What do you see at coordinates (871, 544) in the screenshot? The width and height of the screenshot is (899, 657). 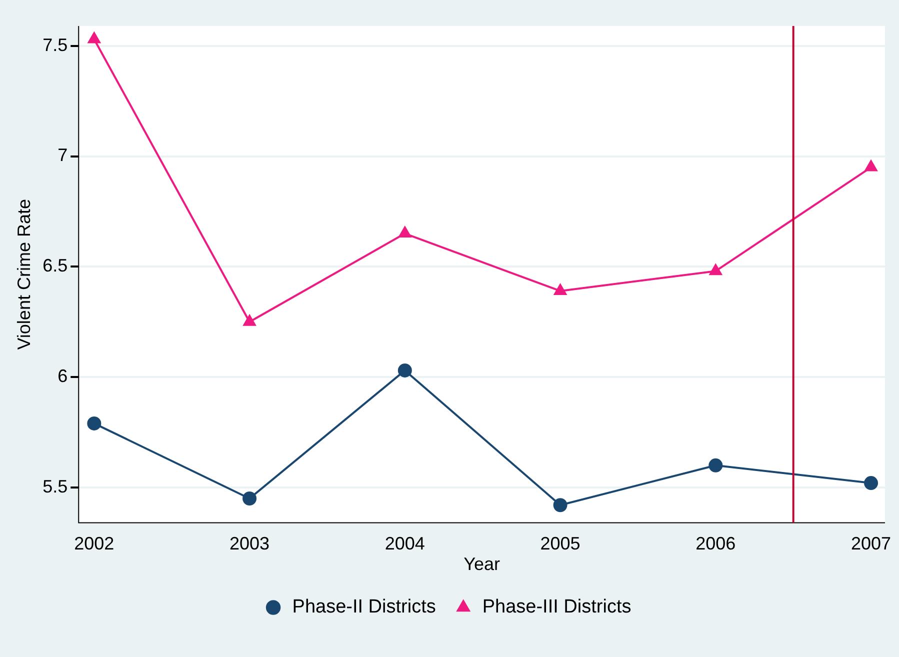 I see `x-tick-label: 2007` at bounding box center [871, 544].